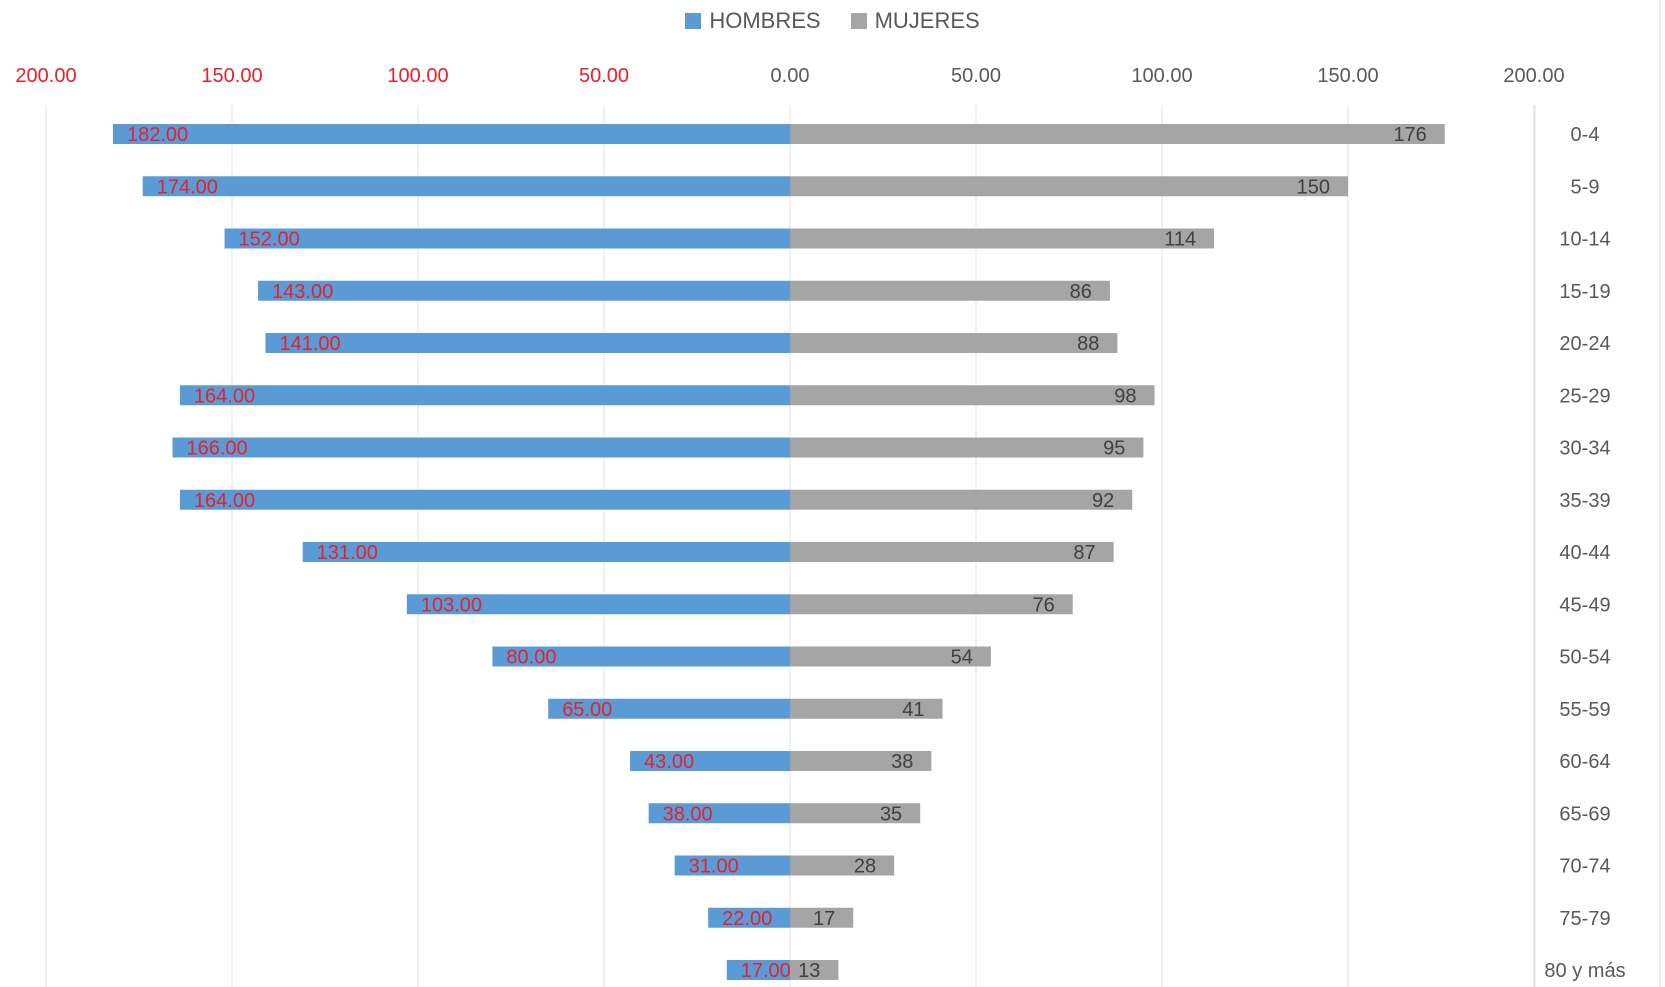  What do you see at coordinates (587, 710) in the screenshot?
I see `data-label-hombres: 65.00` at bounding box center [587, 710].